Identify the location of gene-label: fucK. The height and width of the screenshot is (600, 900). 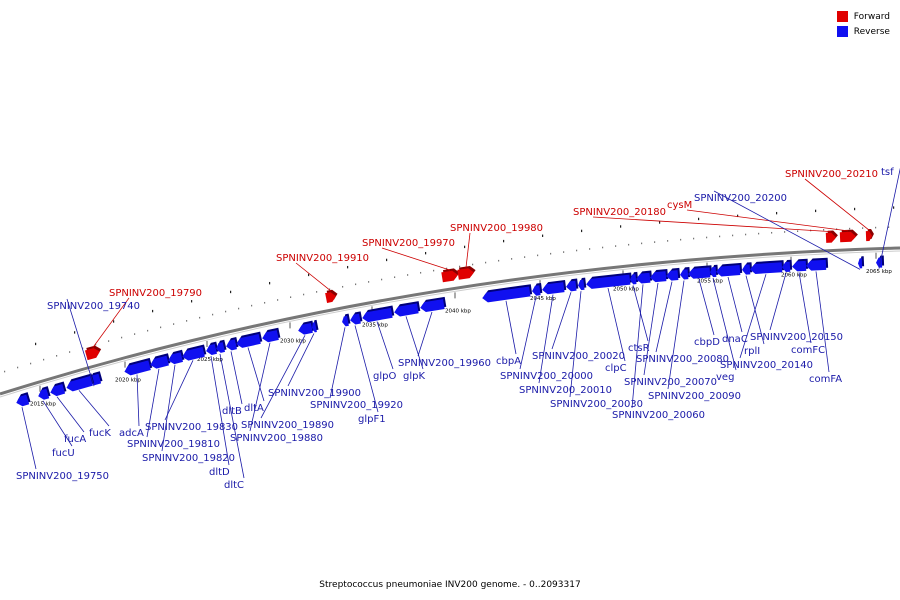
(100, 433).